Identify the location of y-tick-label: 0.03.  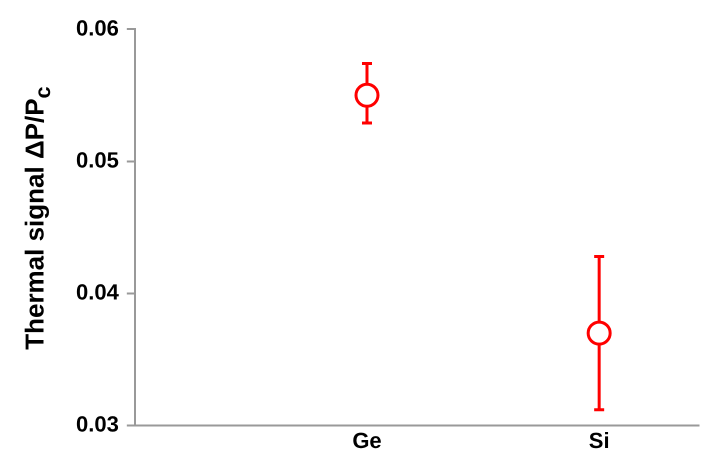
(97, 424).